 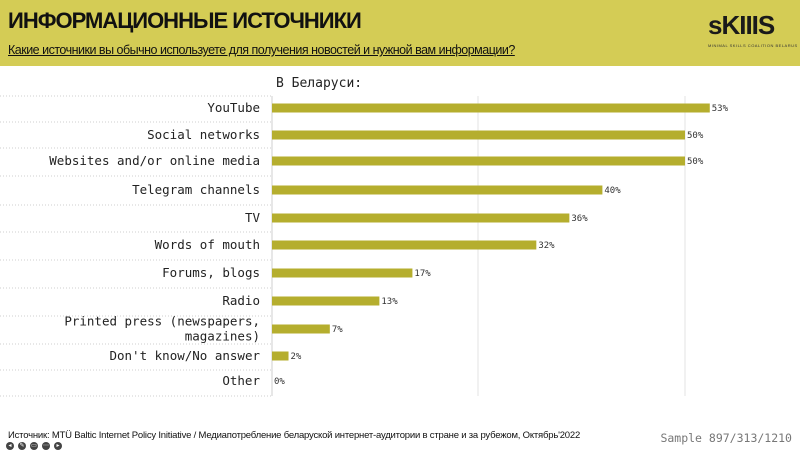 What do you see at coordinates (695, 136) in the screenshot?
I see `value-label-1: 50%` at bounding box center [695, 136].